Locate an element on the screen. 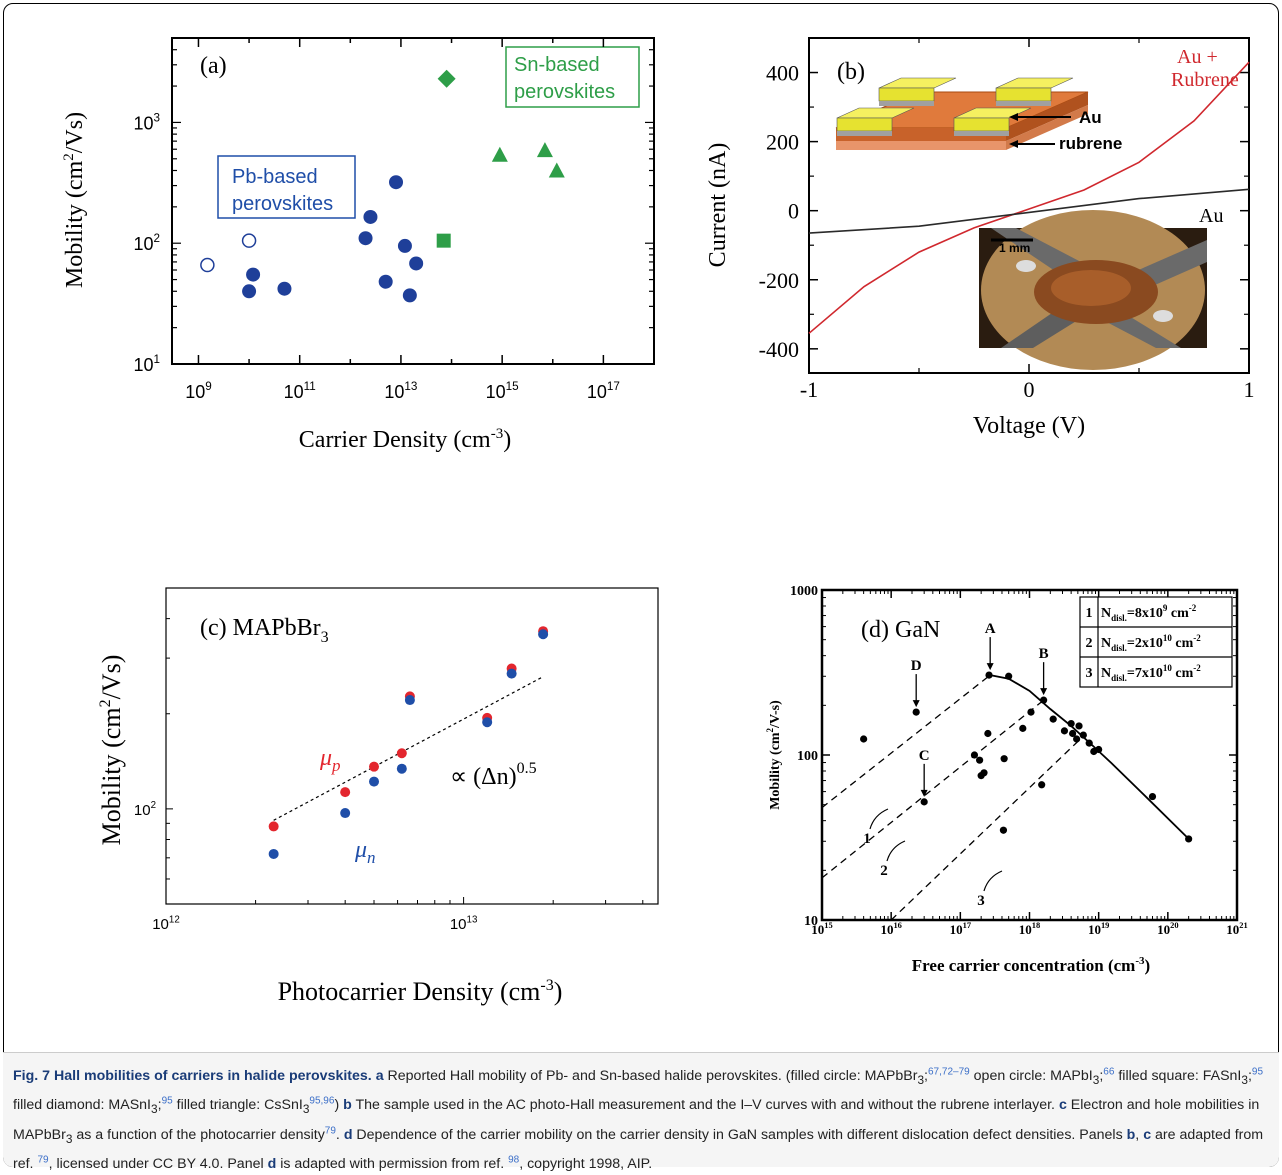 The height and width of the screenshot is (1175, 1282). panel-a-xtick-label: 109 is located at coordinates (198, 391).